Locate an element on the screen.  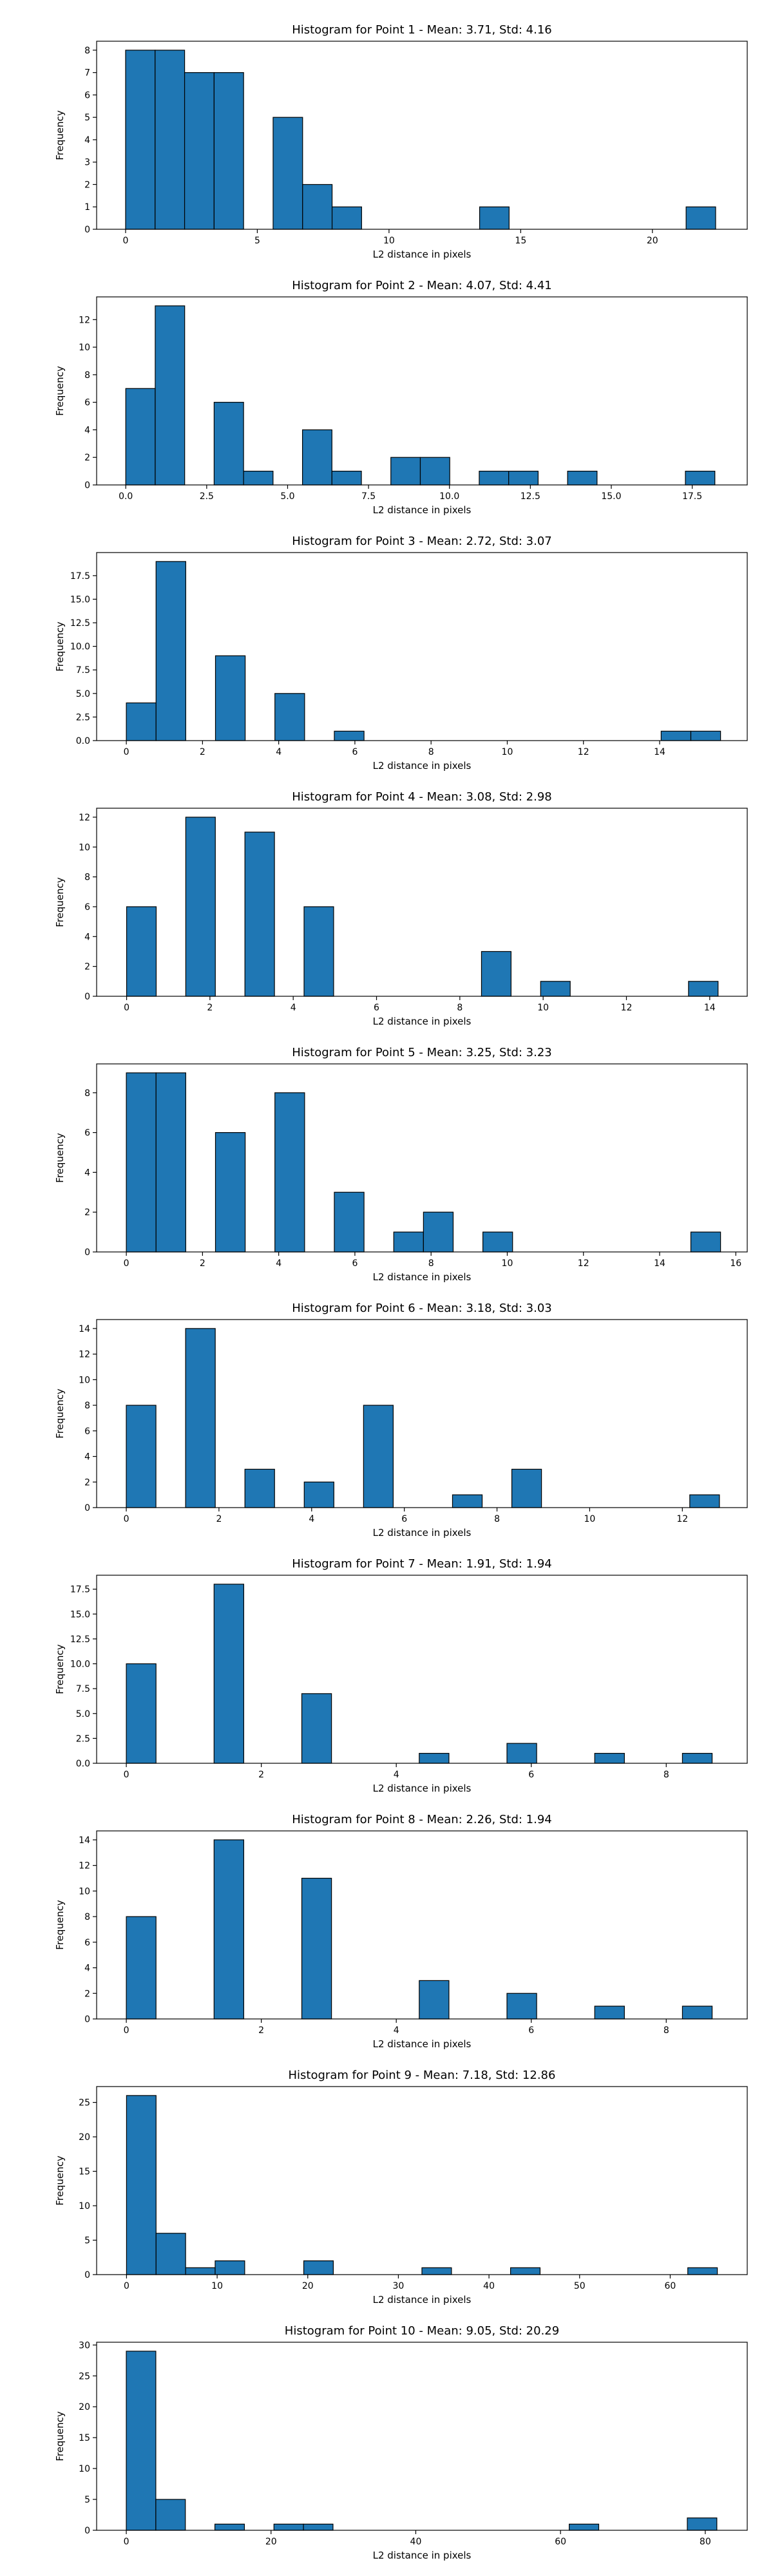
x-tick-label: 5 is located at coordinates (257, 241).